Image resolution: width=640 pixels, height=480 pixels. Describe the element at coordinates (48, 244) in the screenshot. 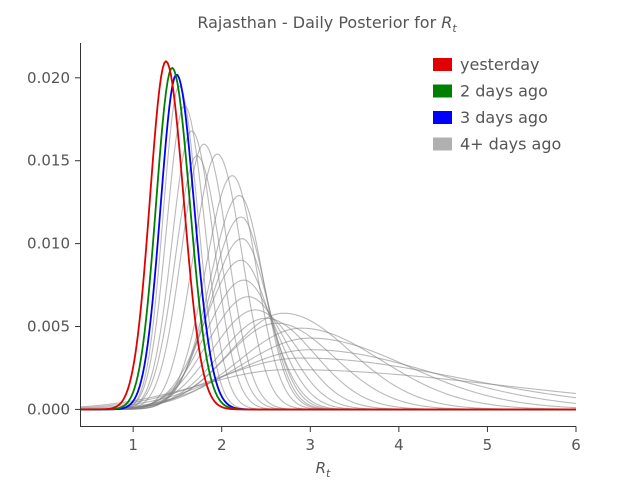

I see `y-tick-label: 0.010` at that location.